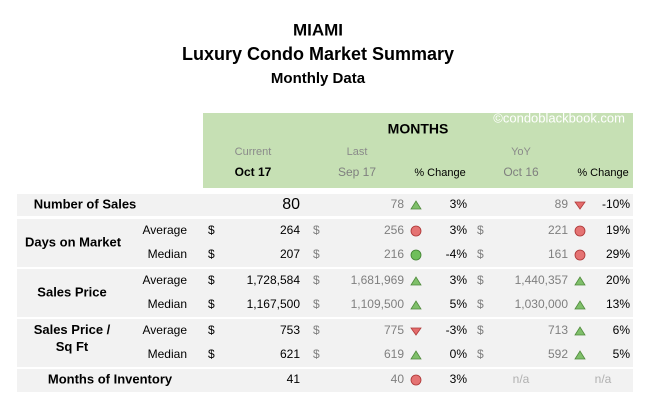 The width and height of the screenshot is (645, 407). I want to click on yoy-value: 713, so click(558, 330).